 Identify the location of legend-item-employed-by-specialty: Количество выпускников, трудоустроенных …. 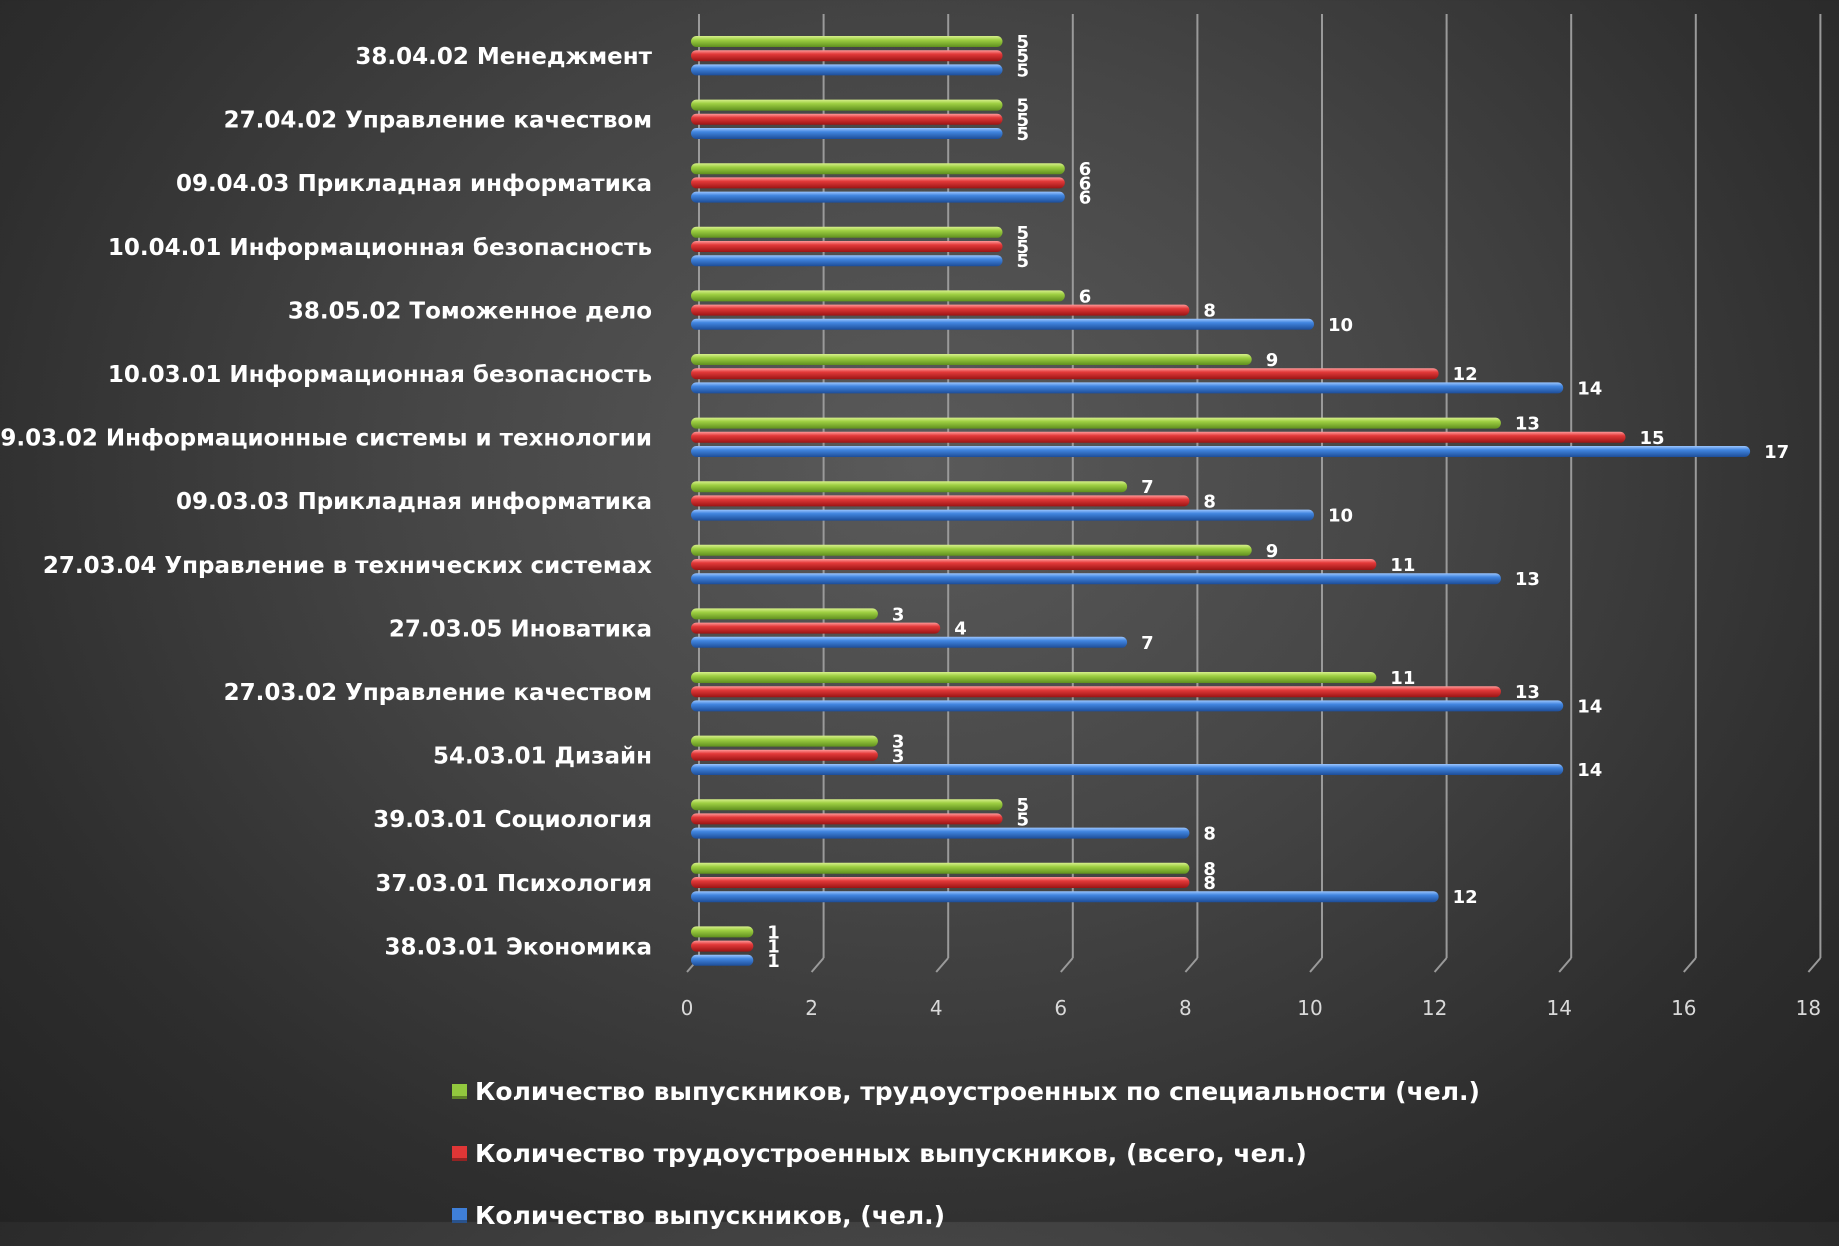
(966, 1091).